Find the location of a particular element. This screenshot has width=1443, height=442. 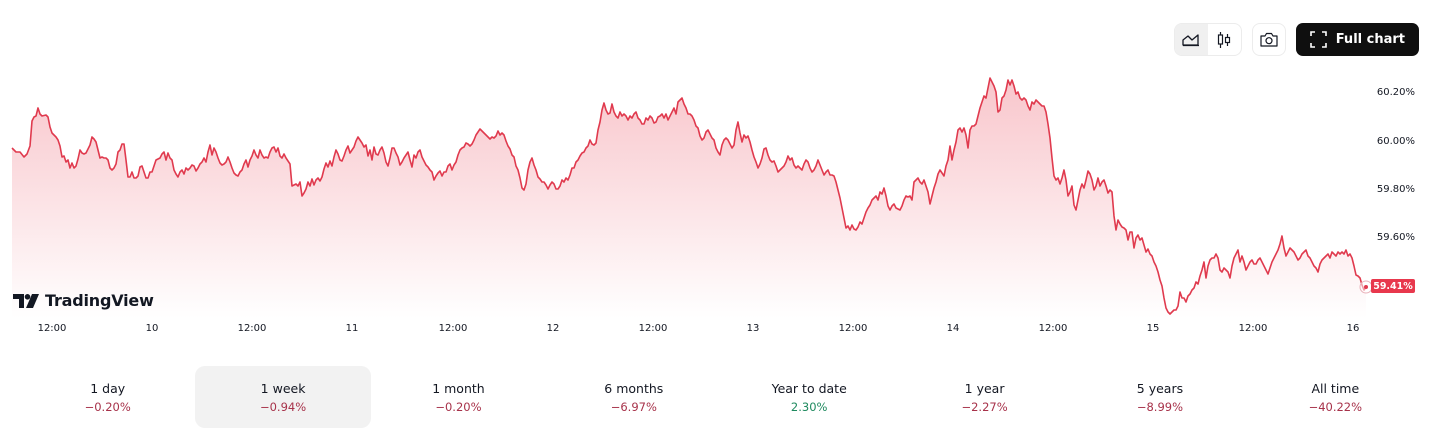

period-label: Year to date is located at coordinates (809, 388).